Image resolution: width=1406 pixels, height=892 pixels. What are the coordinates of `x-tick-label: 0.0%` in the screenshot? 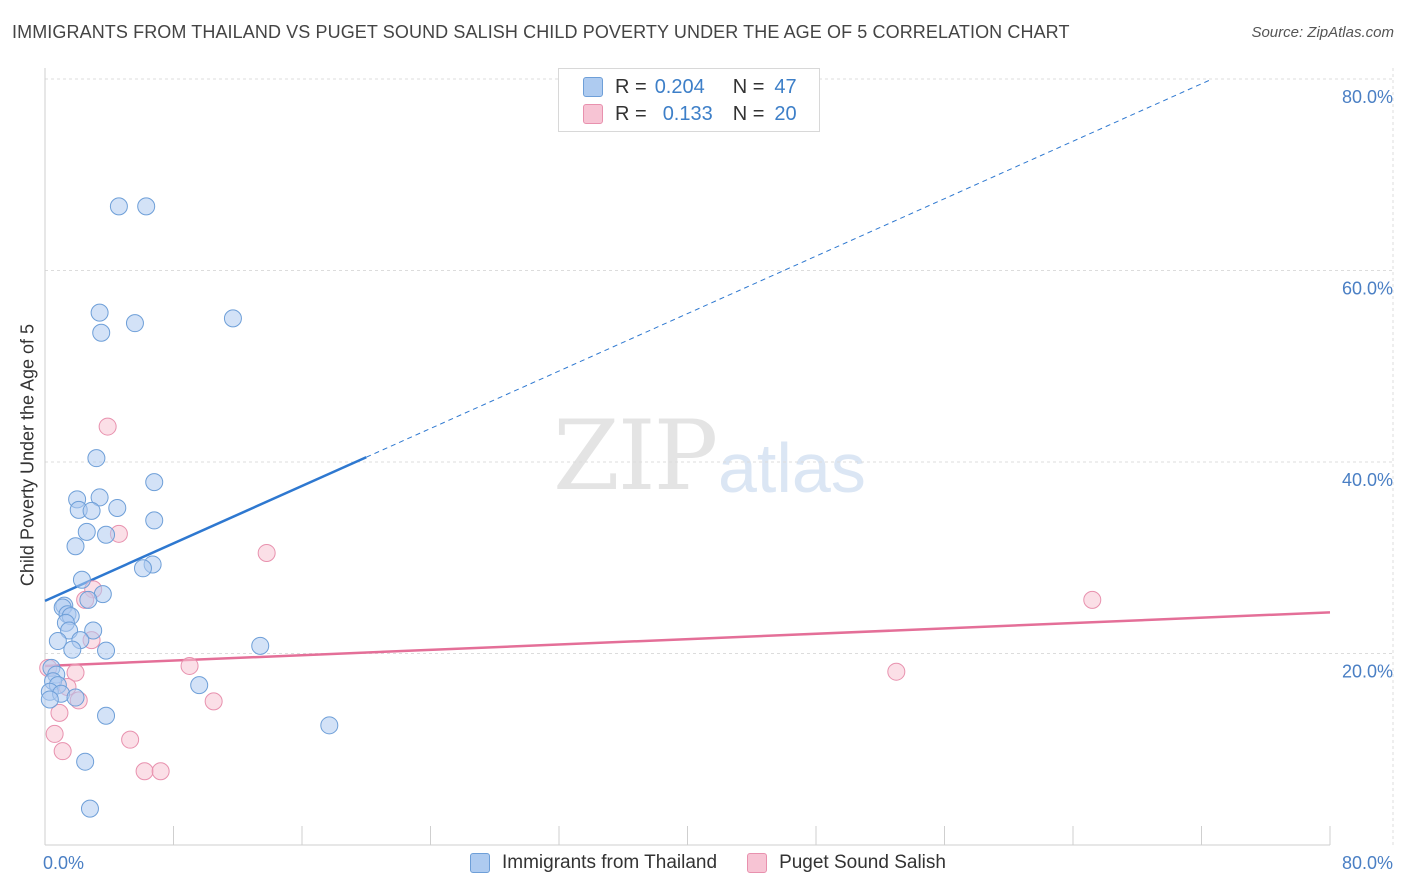 It's located at (63, 863).